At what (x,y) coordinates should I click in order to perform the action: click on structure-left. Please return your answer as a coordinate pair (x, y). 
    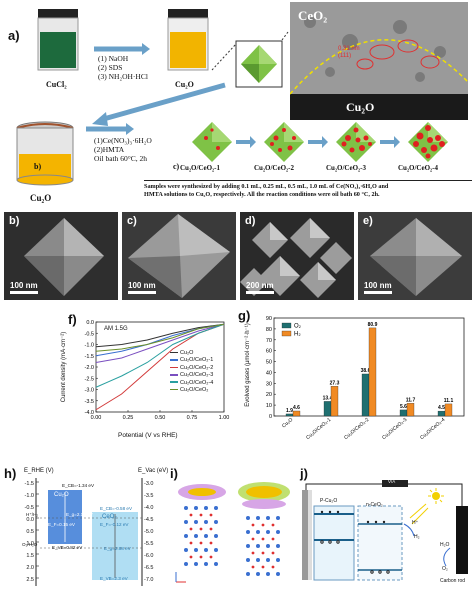
    Looking at the image, I should click on (202, 525).